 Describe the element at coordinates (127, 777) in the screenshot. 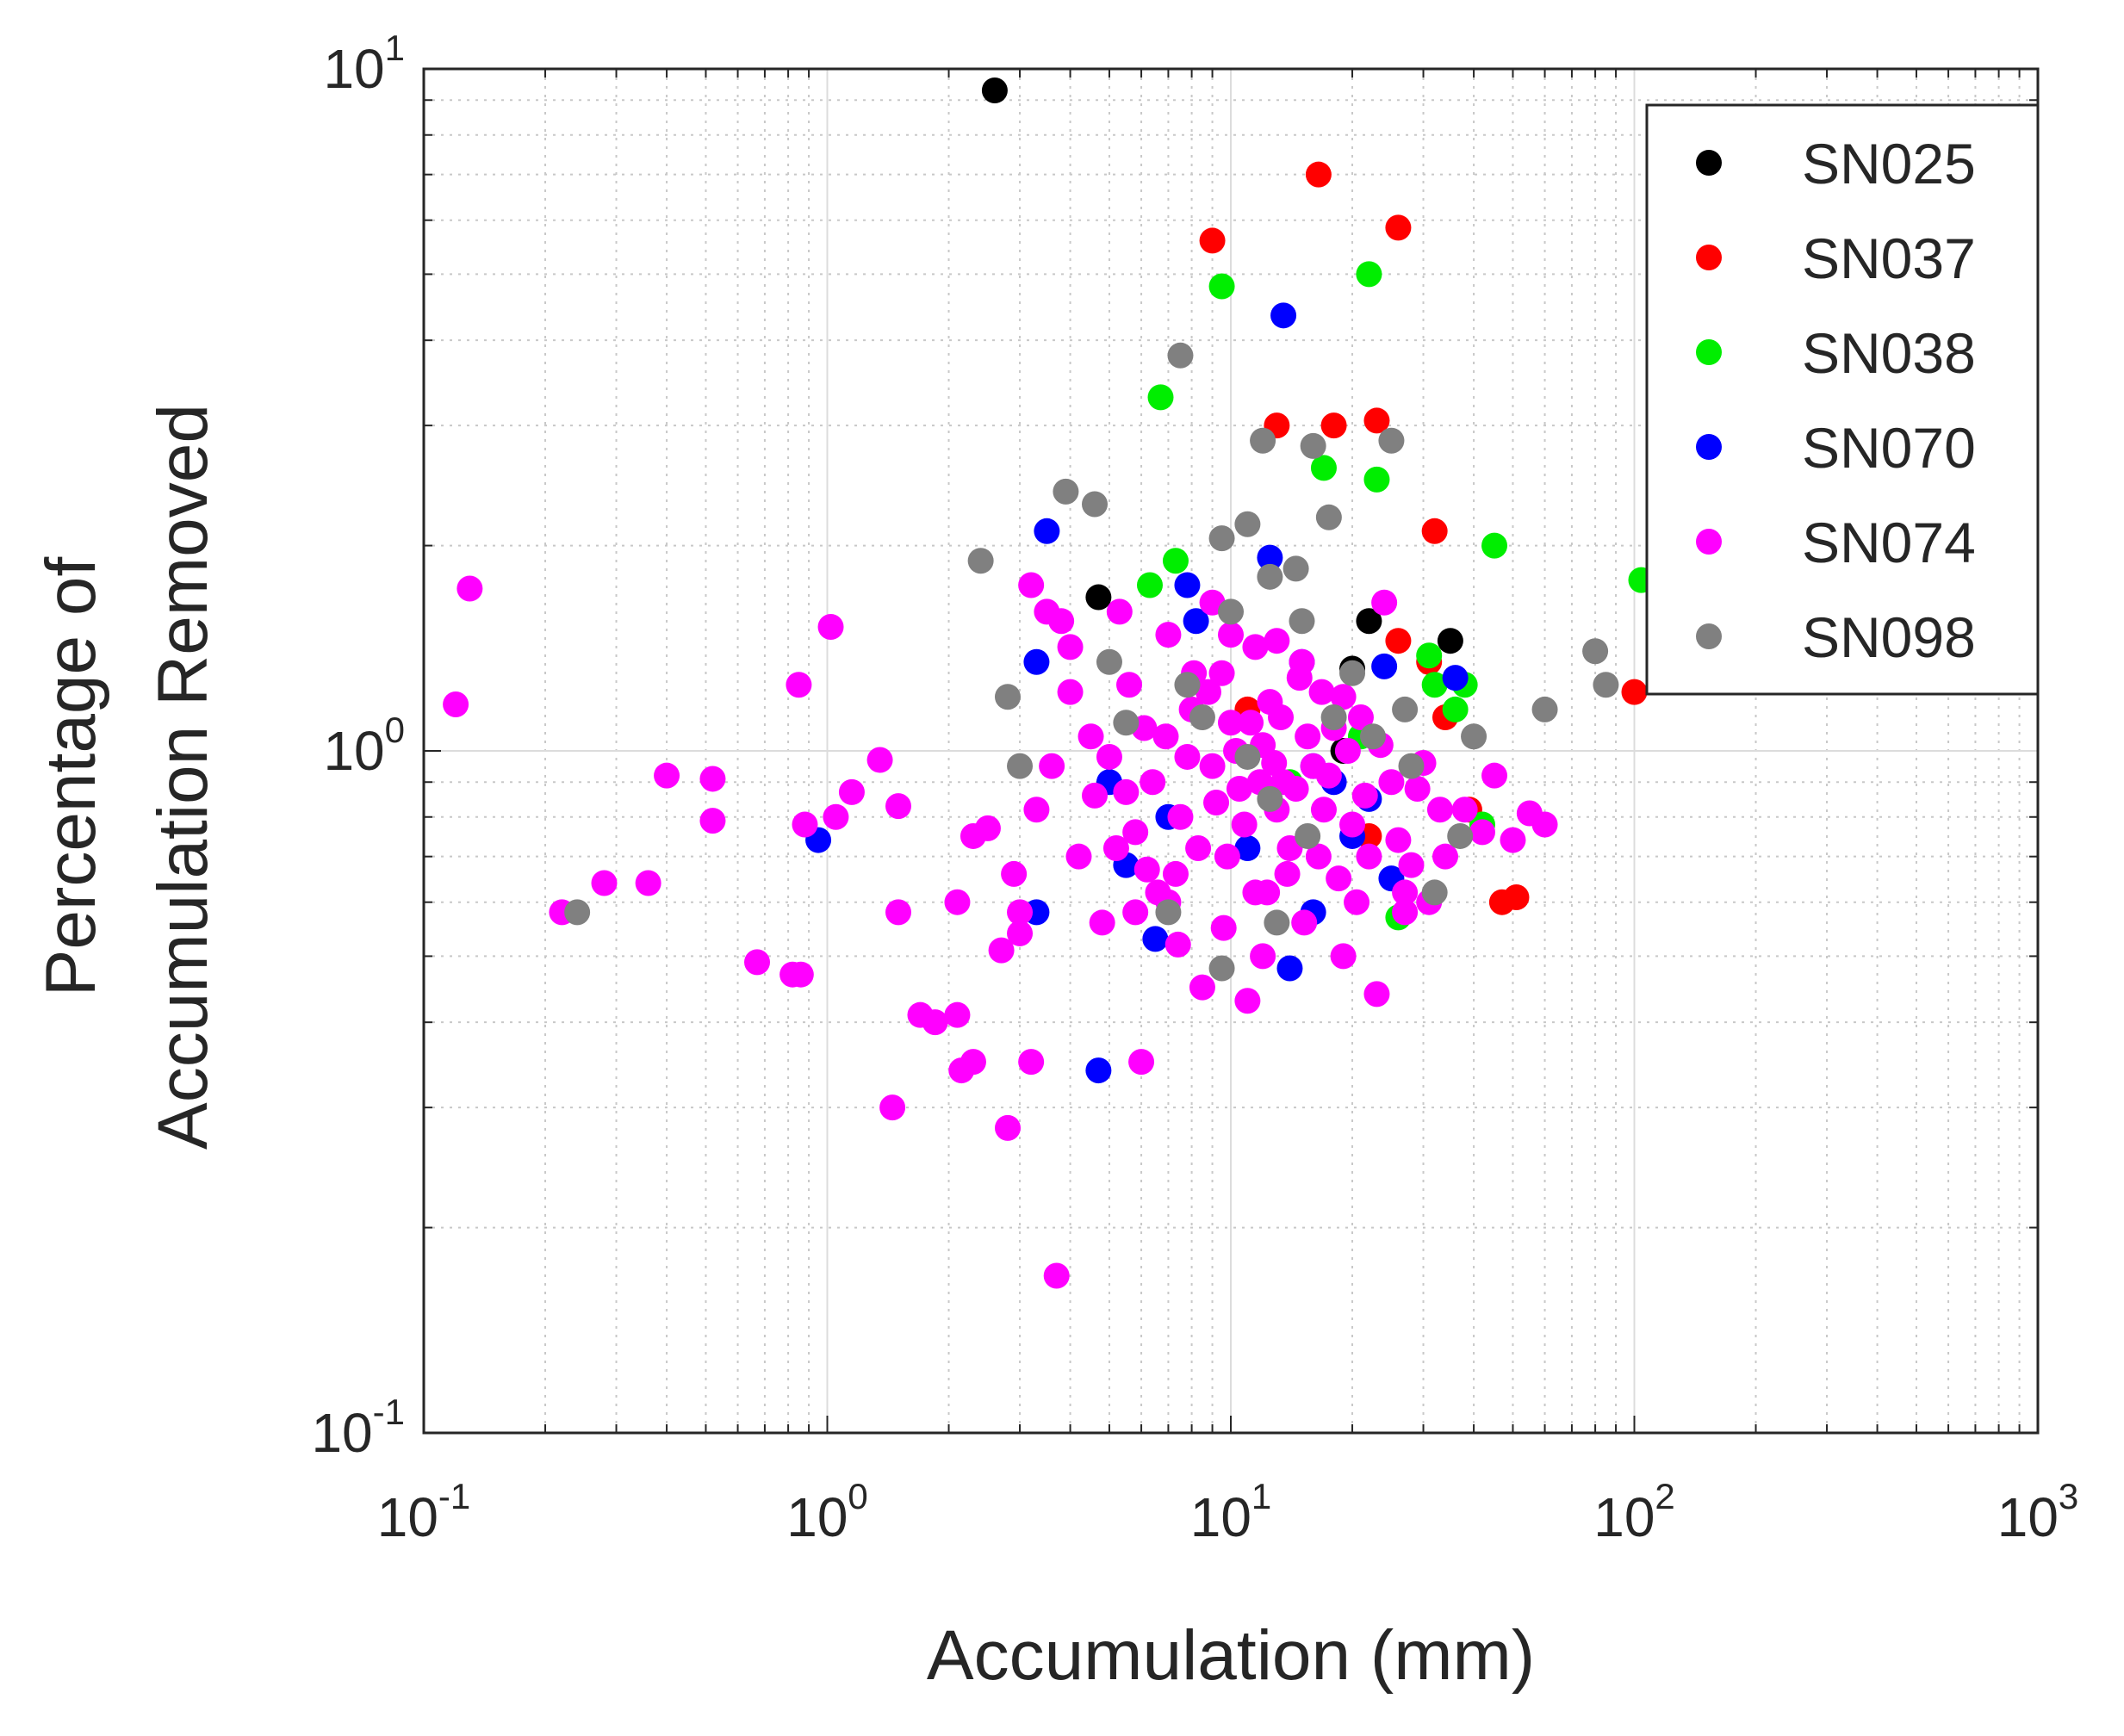

I see `y-axis-label: Percentage of Accumulation Removed` at that location.